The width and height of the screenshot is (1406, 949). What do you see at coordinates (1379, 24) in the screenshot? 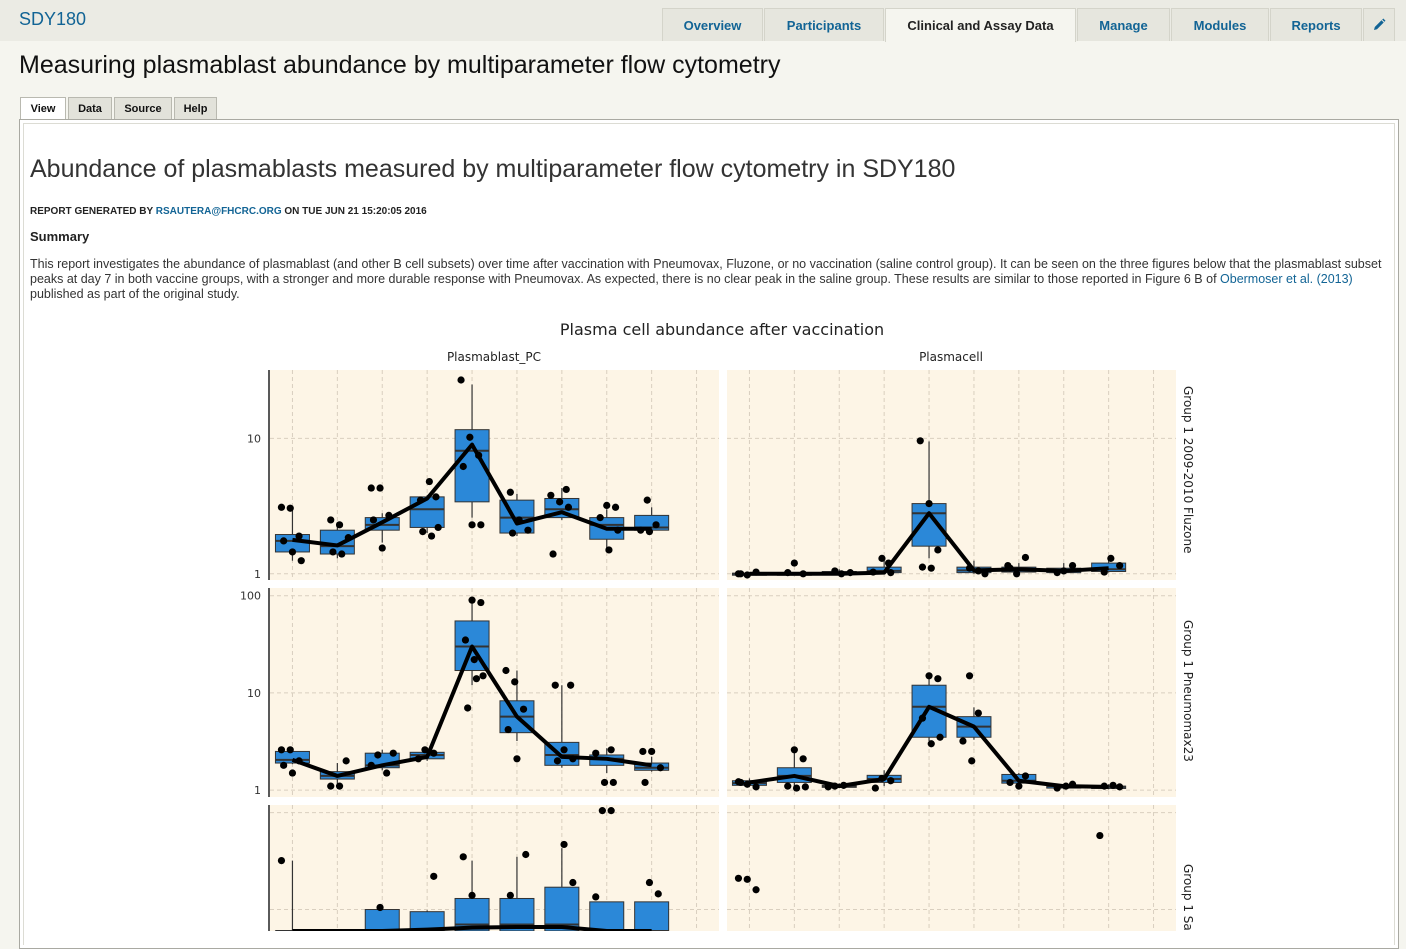
I see `edit-tabs-button` at bounding box center [1379, 24].